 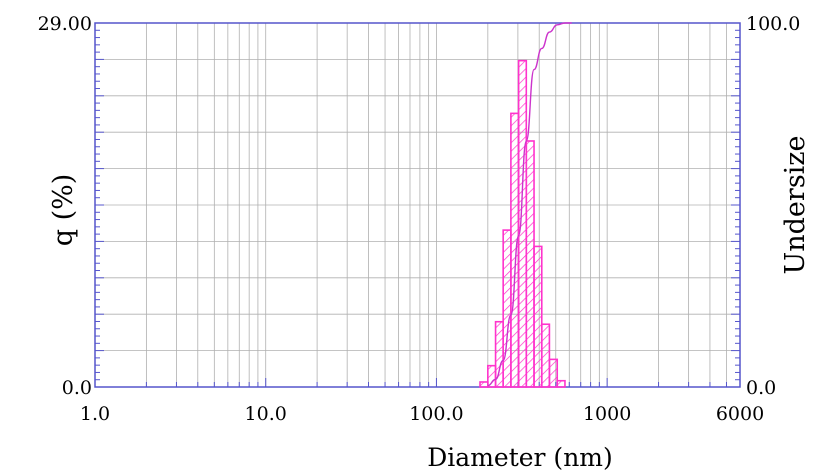 I want to click on x-tick-label: 100.0, so click(x=436, y=414).